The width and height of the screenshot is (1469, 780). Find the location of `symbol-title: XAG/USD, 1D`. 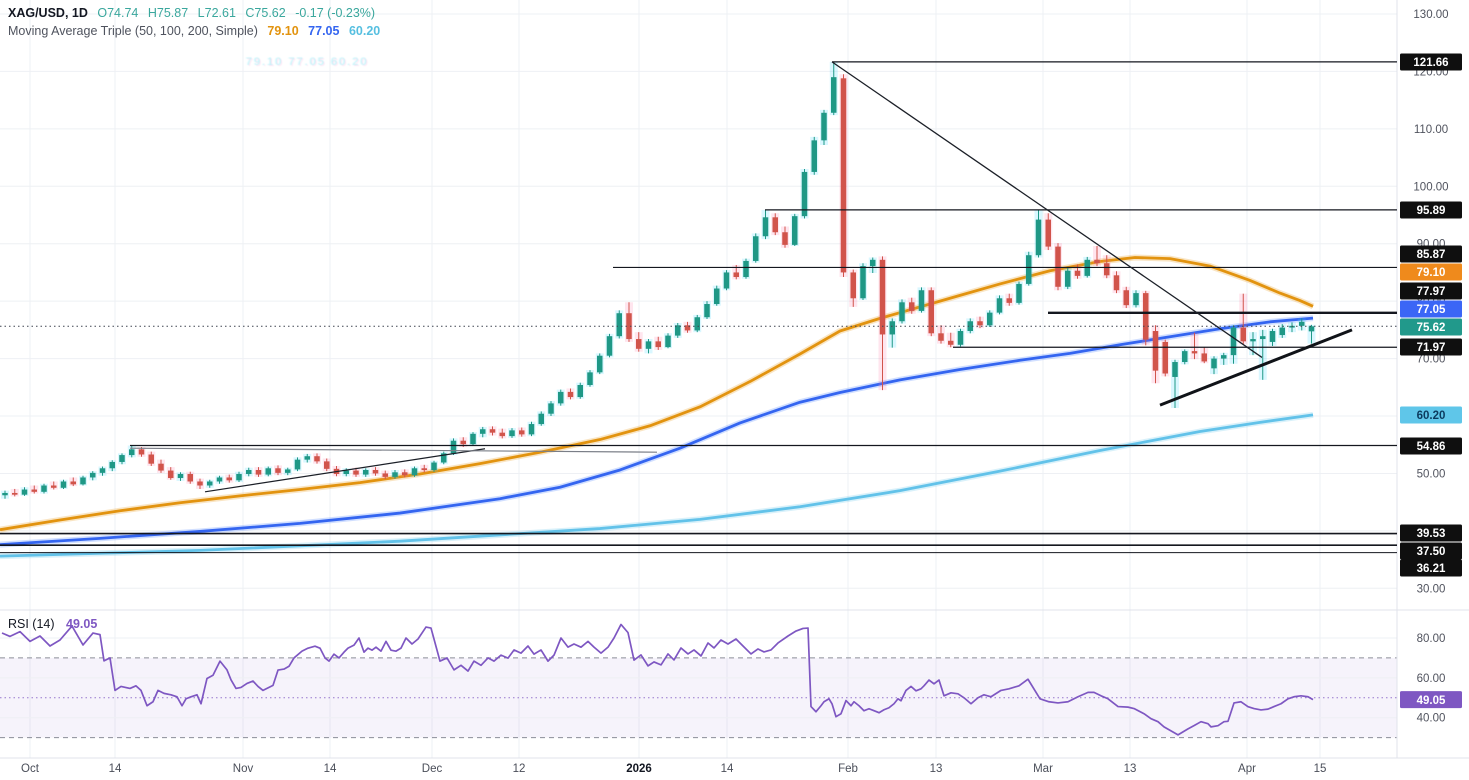

symbol-title: XAG/USD, 1D is located at coordinates (48, 13).